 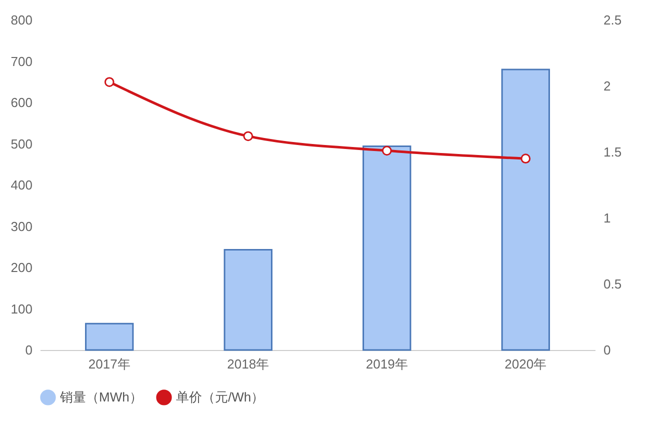 I want to click on x-tick-label: 2020年, so click(x=525, y=364).